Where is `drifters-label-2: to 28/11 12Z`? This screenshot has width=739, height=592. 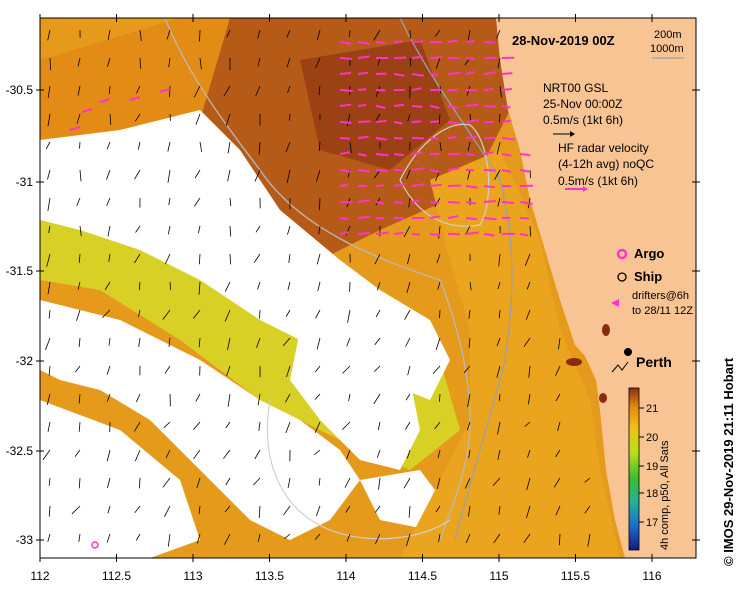
drifters-label-2: to 28/11 12Z is located at coordinates (662, 311).